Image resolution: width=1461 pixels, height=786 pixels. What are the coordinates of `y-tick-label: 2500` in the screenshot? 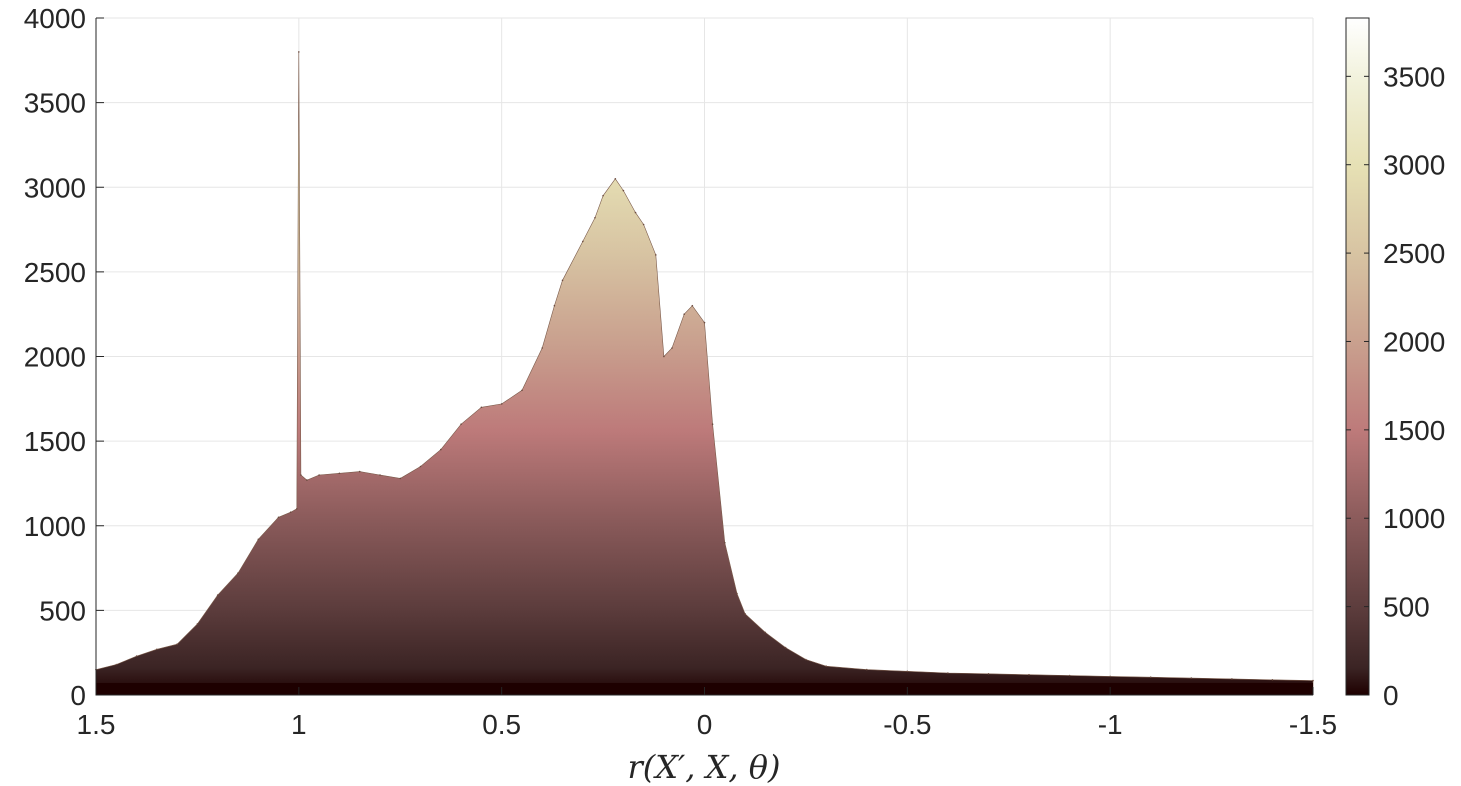 It's located at (55, 272).